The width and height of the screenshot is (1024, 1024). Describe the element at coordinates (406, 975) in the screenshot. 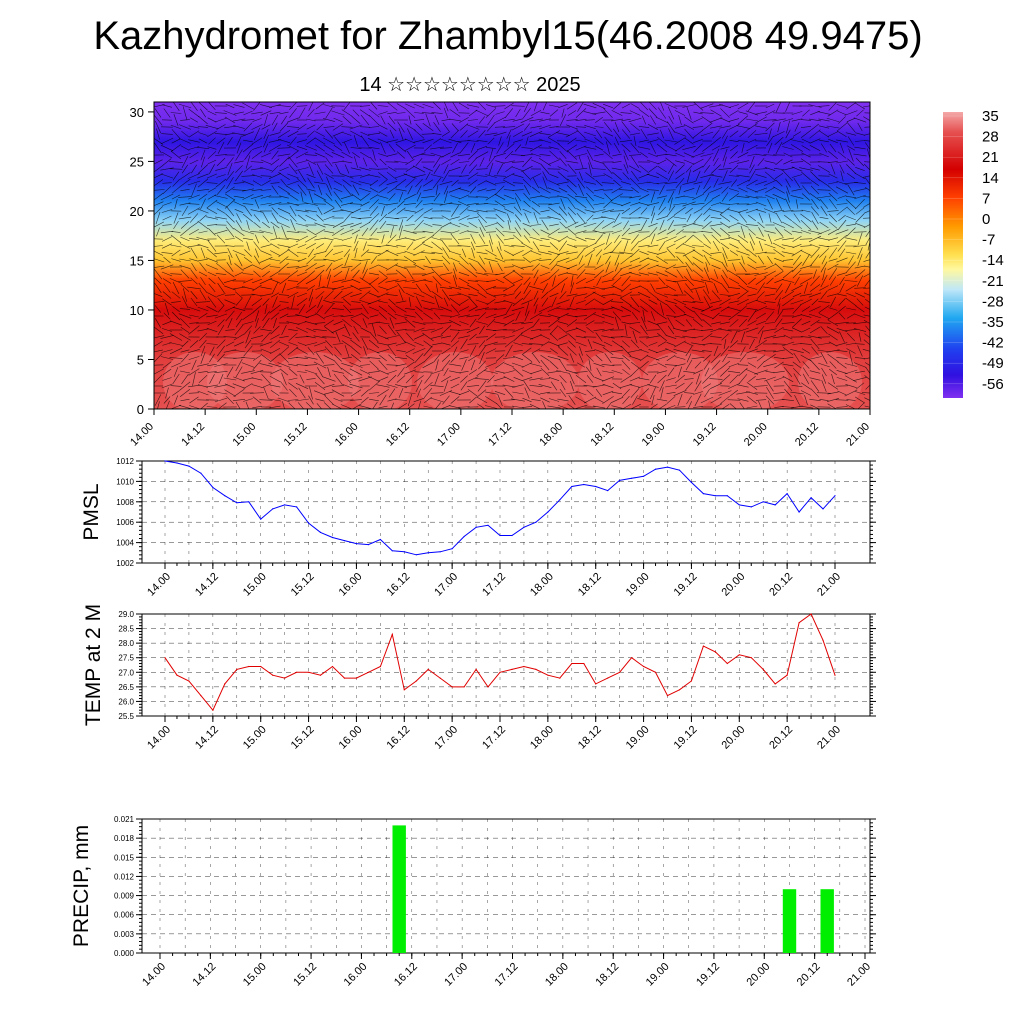

I see `x-tick-label: 16.12` at that location.